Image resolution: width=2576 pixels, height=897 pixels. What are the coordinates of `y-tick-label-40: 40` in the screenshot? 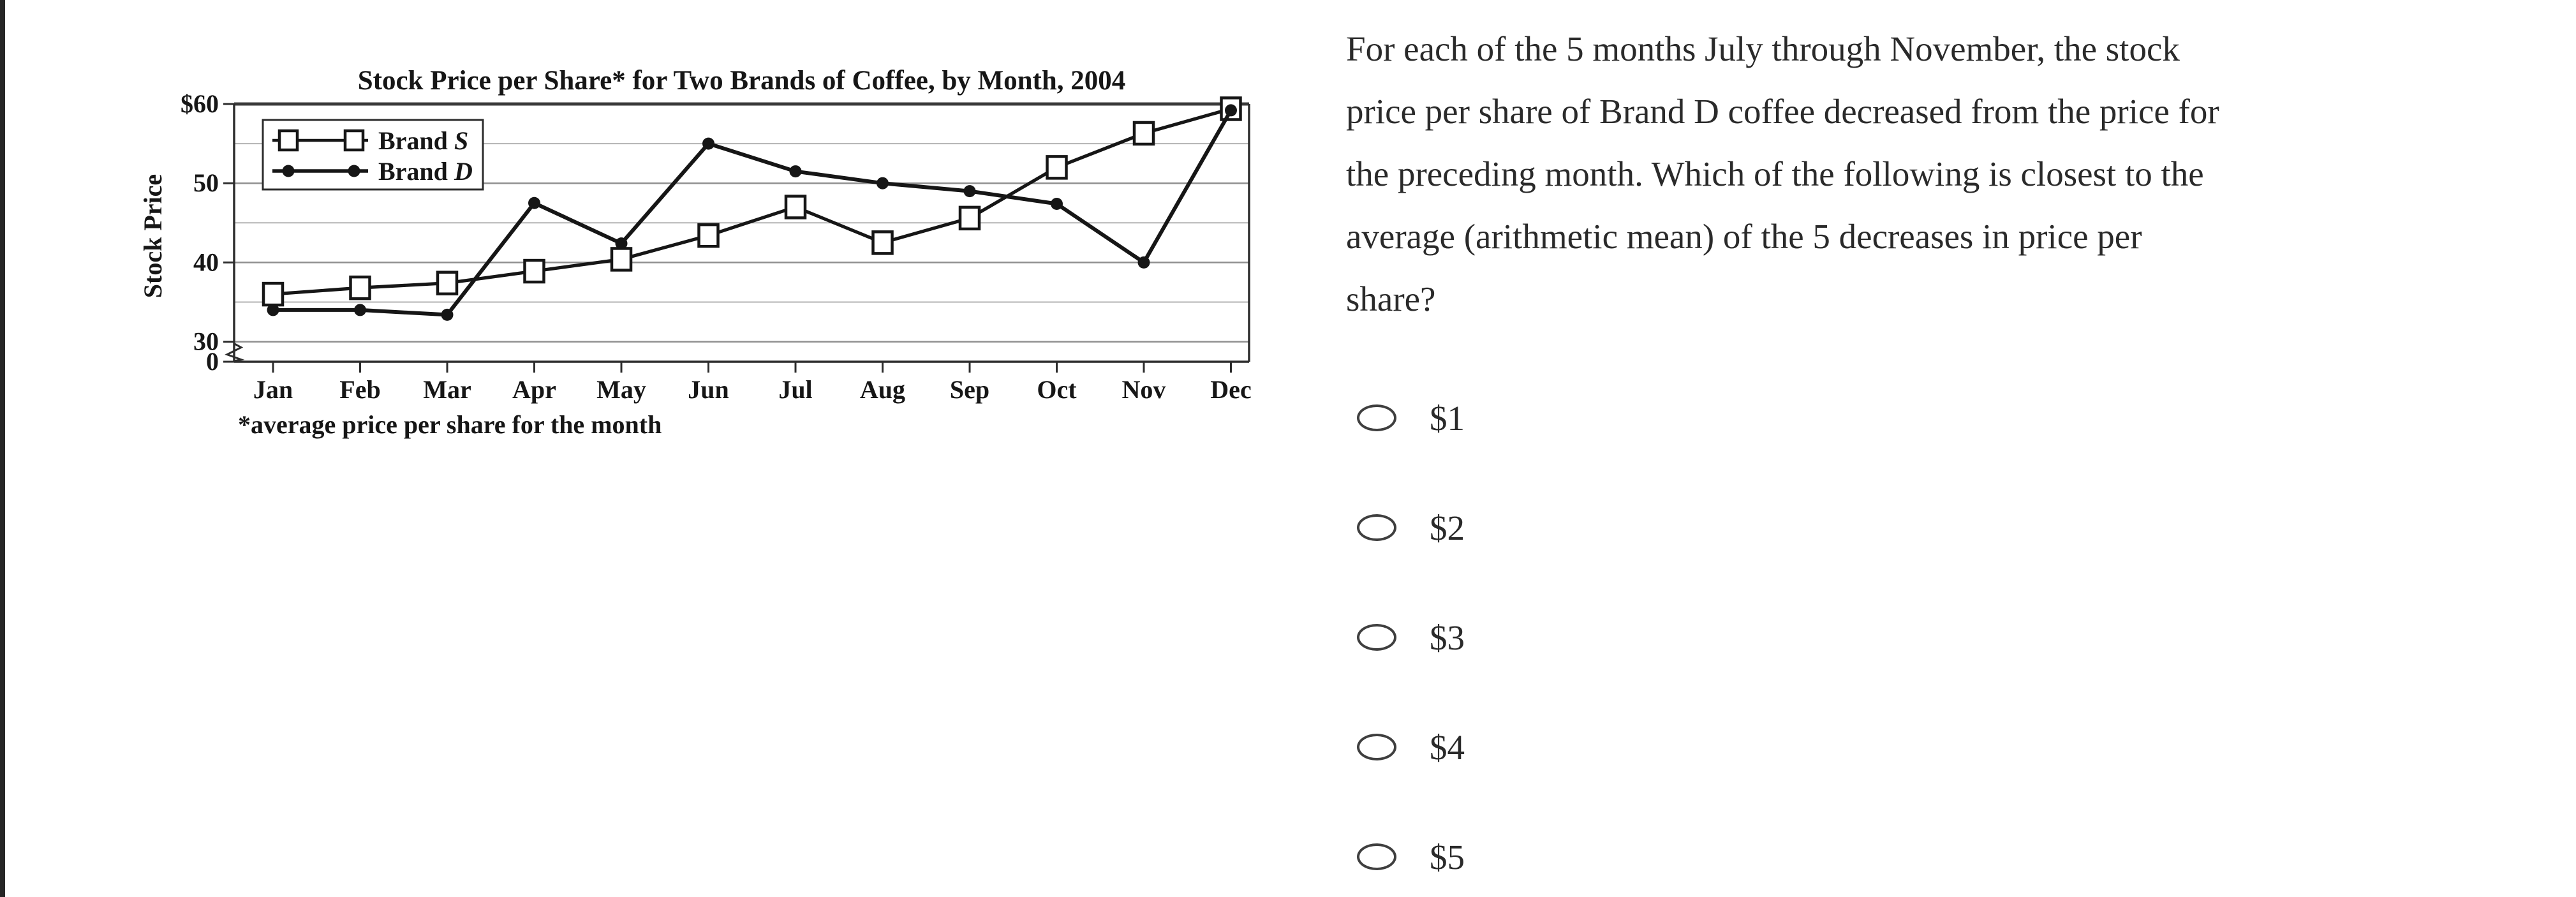 It's located at (206, 262).